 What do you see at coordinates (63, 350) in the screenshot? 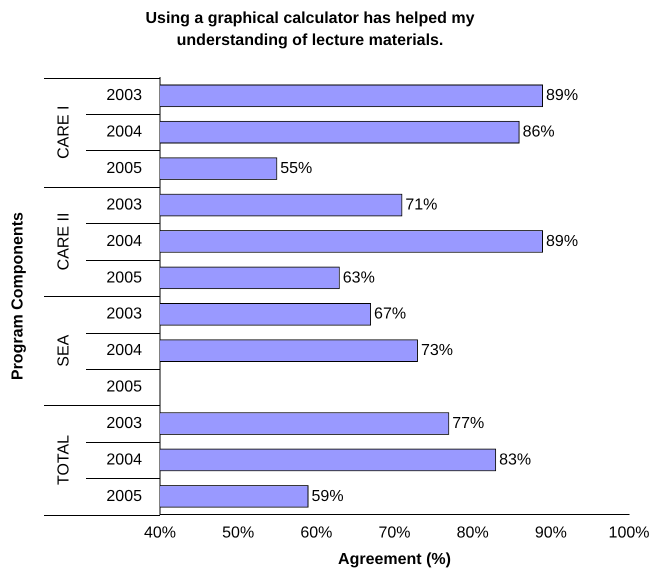
I see `text: SEA` at bounding box center [63, 350].